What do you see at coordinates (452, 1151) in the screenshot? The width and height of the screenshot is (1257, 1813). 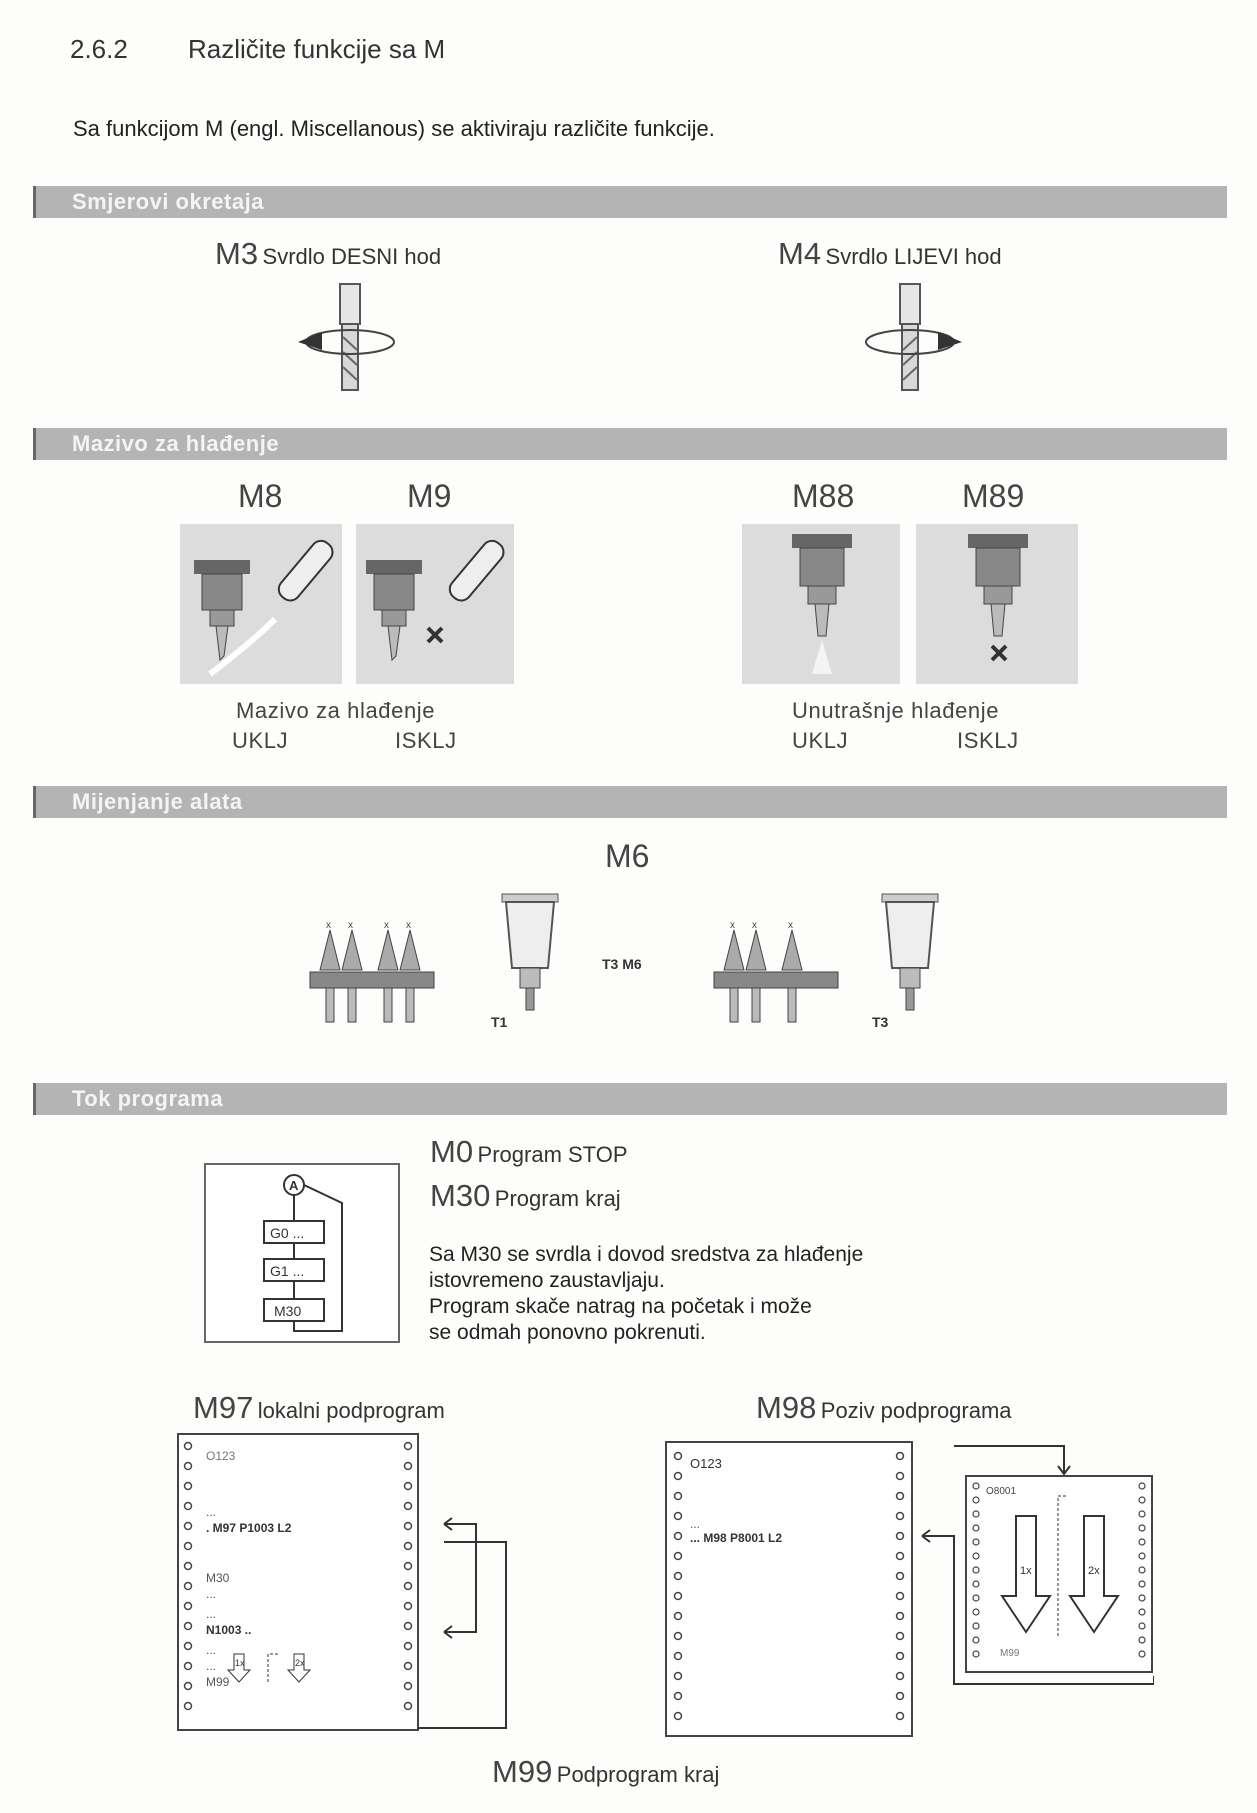 I see `m0-code: M0` at bounding box center [452, 1151].